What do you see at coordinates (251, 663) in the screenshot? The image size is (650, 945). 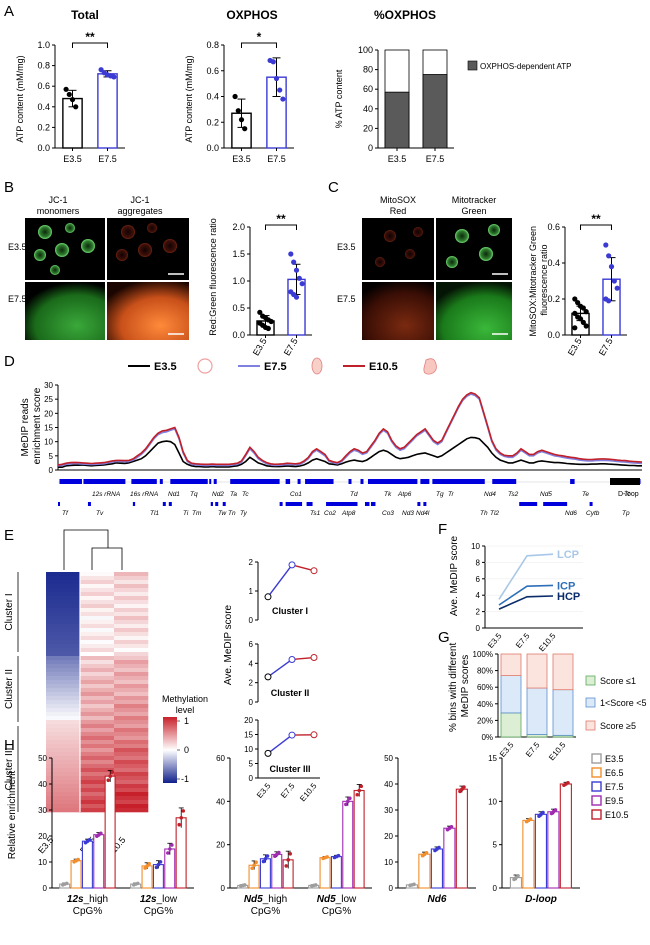 I see `y-tick-label: 4` at bounding box center [251, 663].